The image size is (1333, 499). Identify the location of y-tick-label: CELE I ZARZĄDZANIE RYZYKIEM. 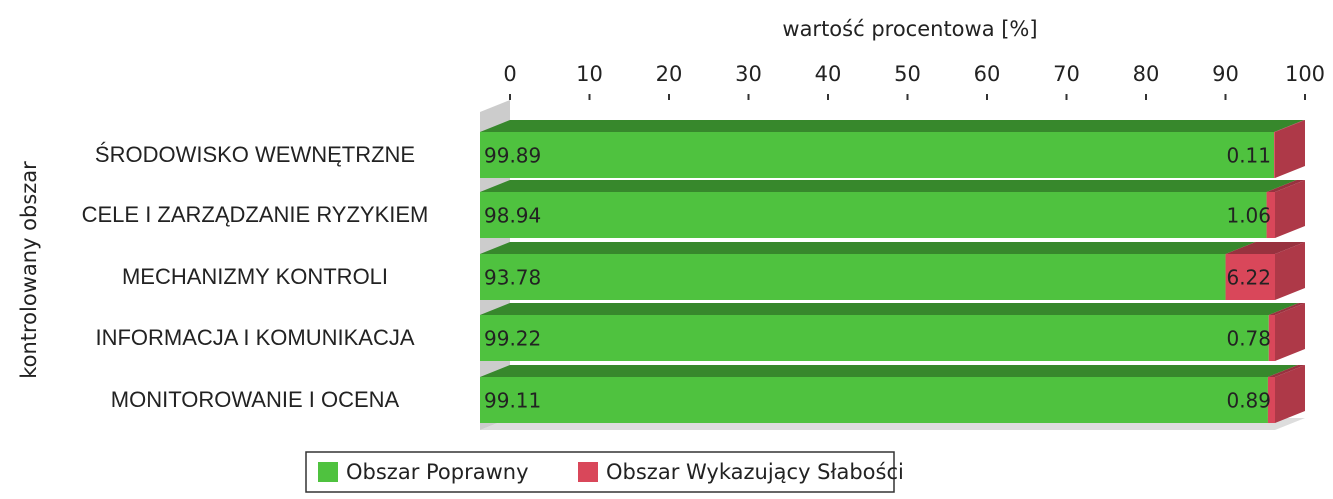
(255, 214).